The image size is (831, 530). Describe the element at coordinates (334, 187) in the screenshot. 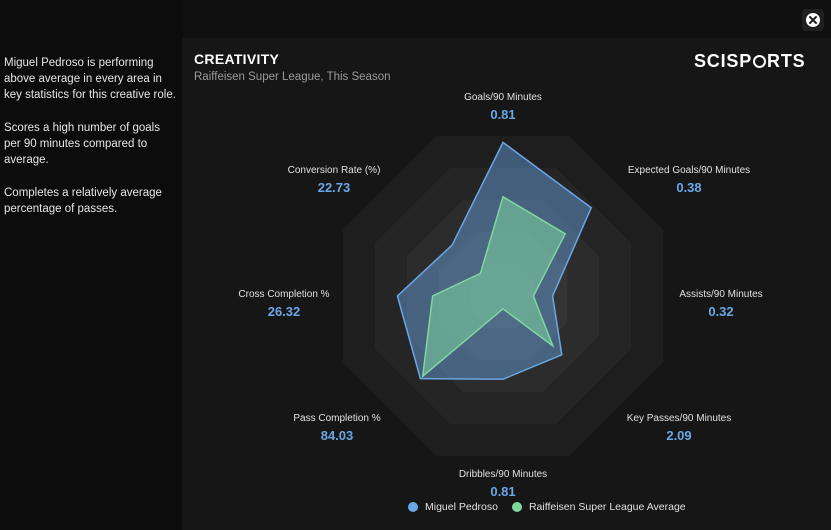

I see `axis-value: 22.73` at that location.